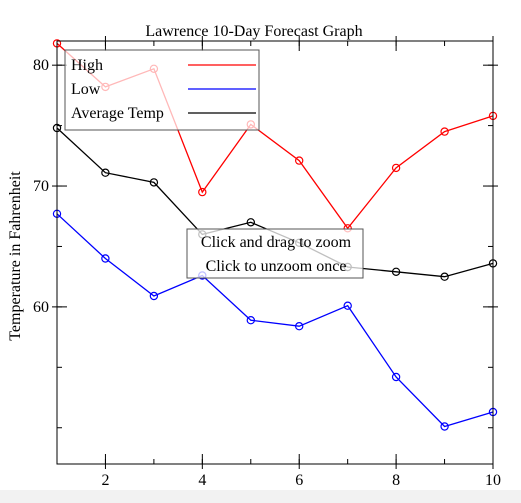 The image size is (521, 503). What do you see at coordinates (276, 242) in the screenshot?
I see `zoom-hint-text: Click and drag to zoom` at bounding box center [276, 242].